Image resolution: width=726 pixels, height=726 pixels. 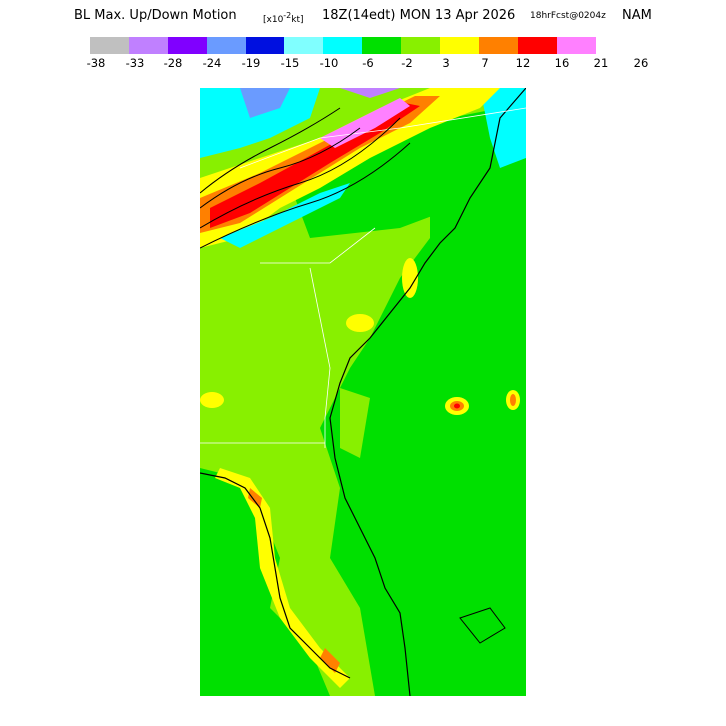 What do you see at coordinates (407, 63) in the screenshot?
I see `legend-tick-label: -2` at bounding box center [407, 63].